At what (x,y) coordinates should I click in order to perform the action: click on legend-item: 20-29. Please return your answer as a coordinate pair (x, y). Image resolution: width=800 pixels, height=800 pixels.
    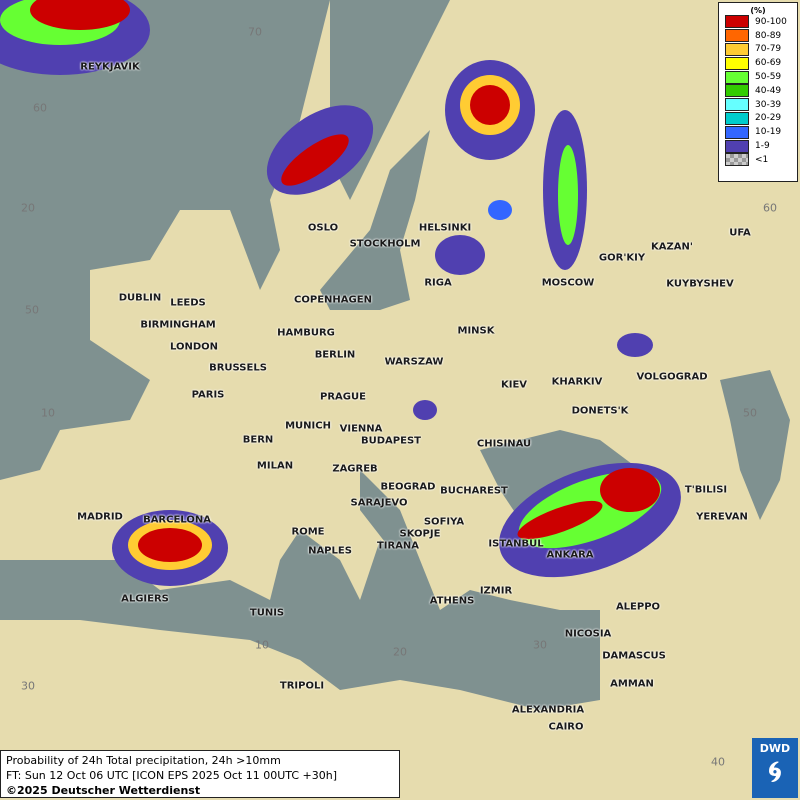
    Looking at the image, I should click on (761, 118).